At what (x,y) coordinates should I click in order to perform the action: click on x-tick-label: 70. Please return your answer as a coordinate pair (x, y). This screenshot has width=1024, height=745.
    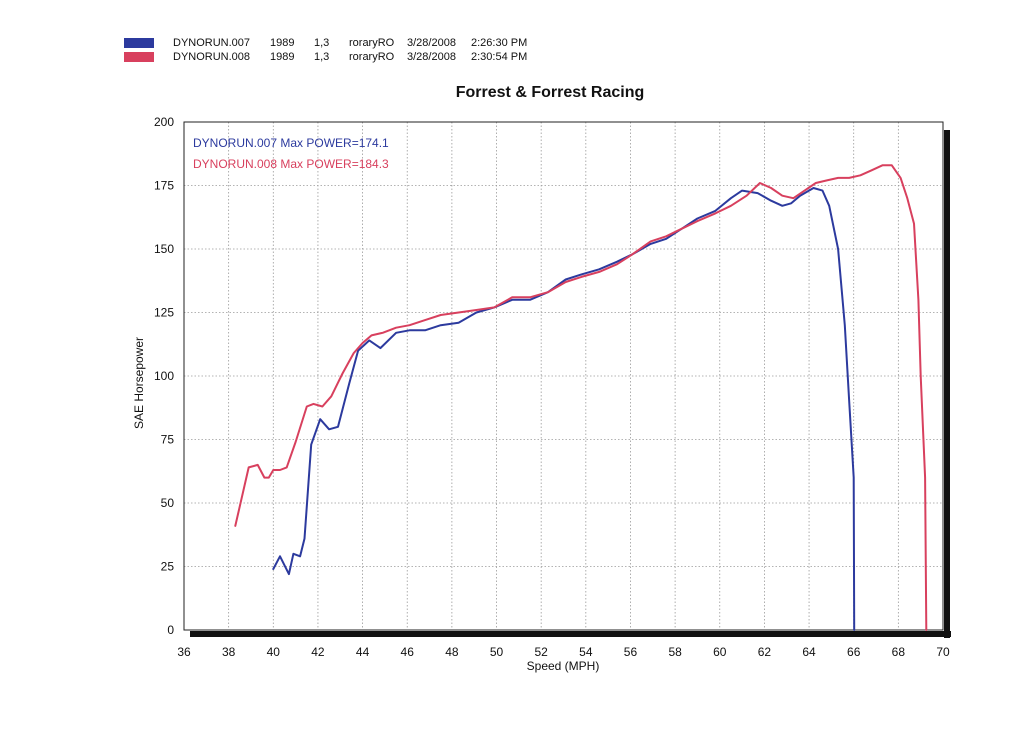
    Looking at the image, I should click on (943, 652).